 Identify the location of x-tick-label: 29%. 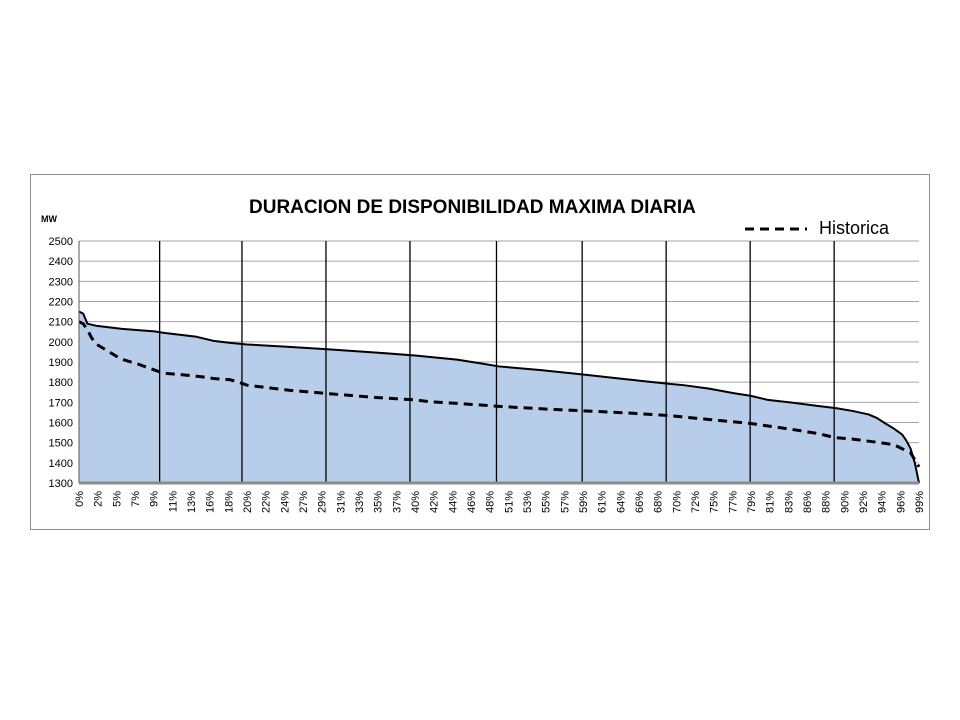
(323, 502).